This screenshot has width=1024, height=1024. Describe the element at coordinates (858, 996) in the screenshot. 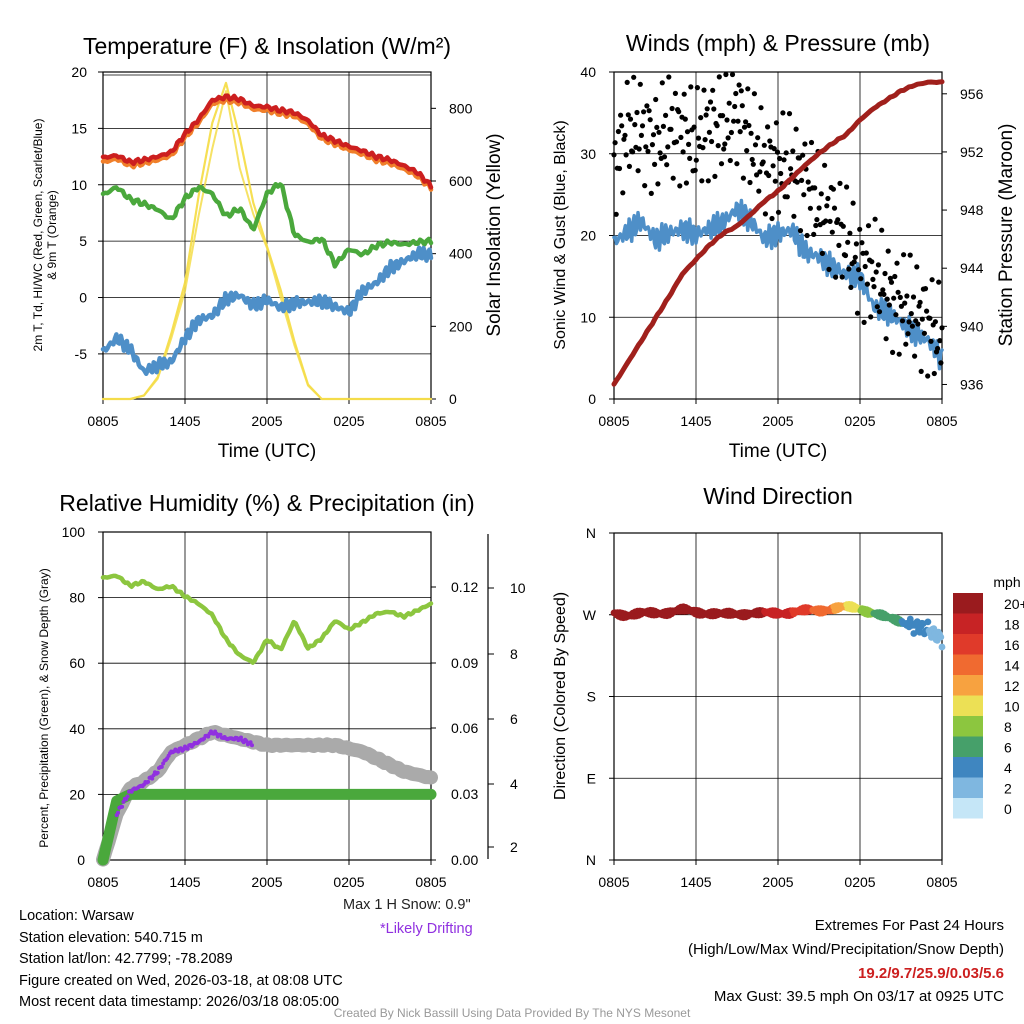

I see `max-gust: Max Gust: 39.5 mph On 03/17 at 0925 UTC` at that location.